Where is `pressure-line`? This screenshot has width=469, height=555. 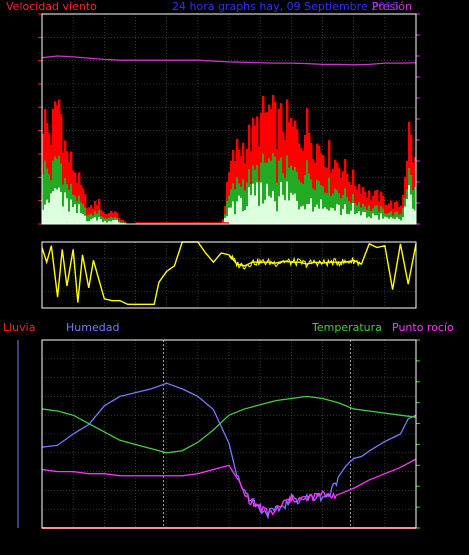
pressure-line is located at coordinates (229, 60).